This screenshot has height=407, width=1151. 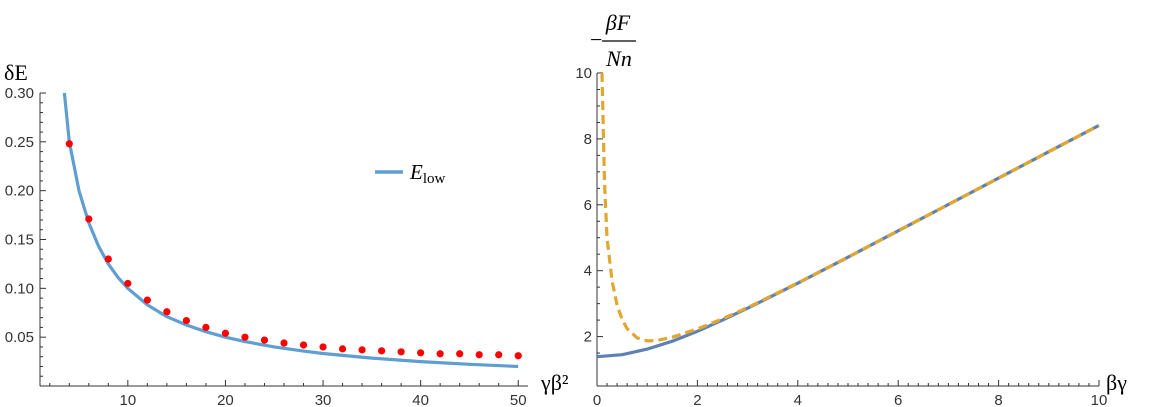 I want to click on right-y-tick-label: 4, so click(x=588, y=271).